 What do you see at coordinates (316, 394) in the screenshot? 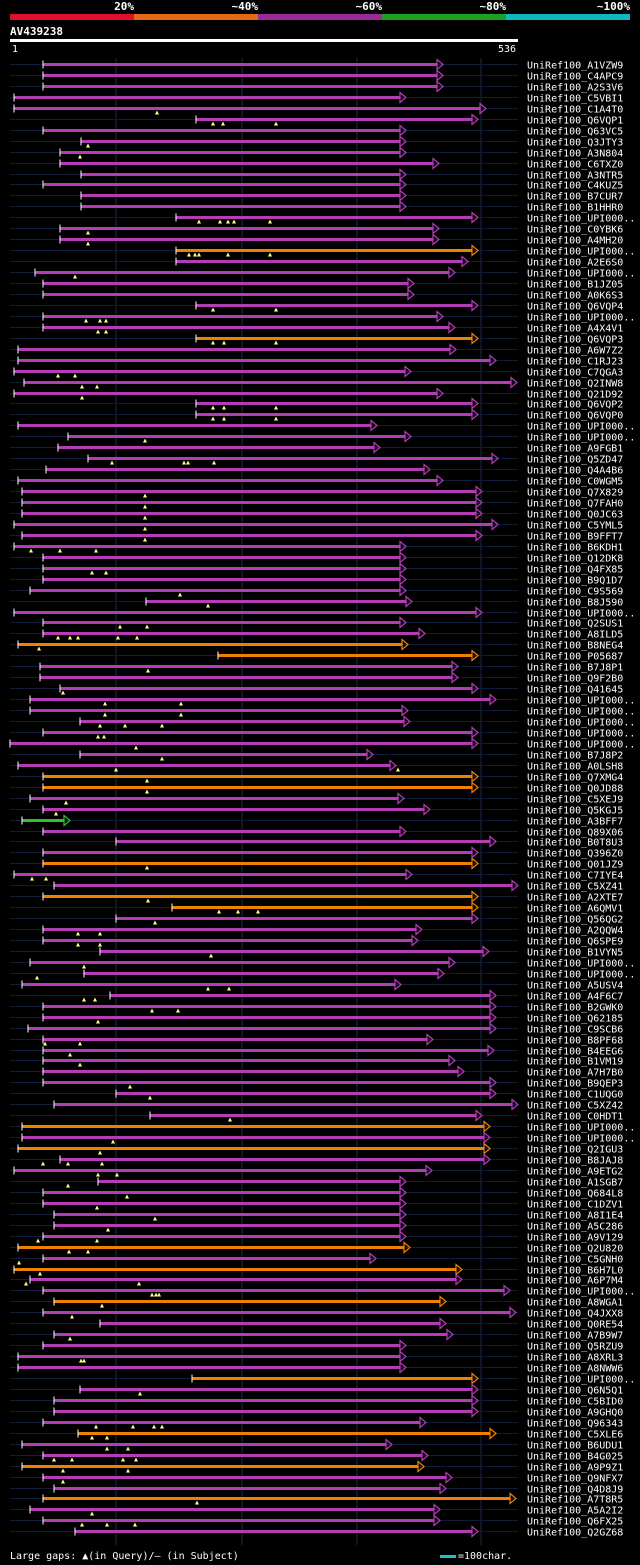
I see `hit-row: UniRef100_Q21D92` at bounding box center [316, 394].